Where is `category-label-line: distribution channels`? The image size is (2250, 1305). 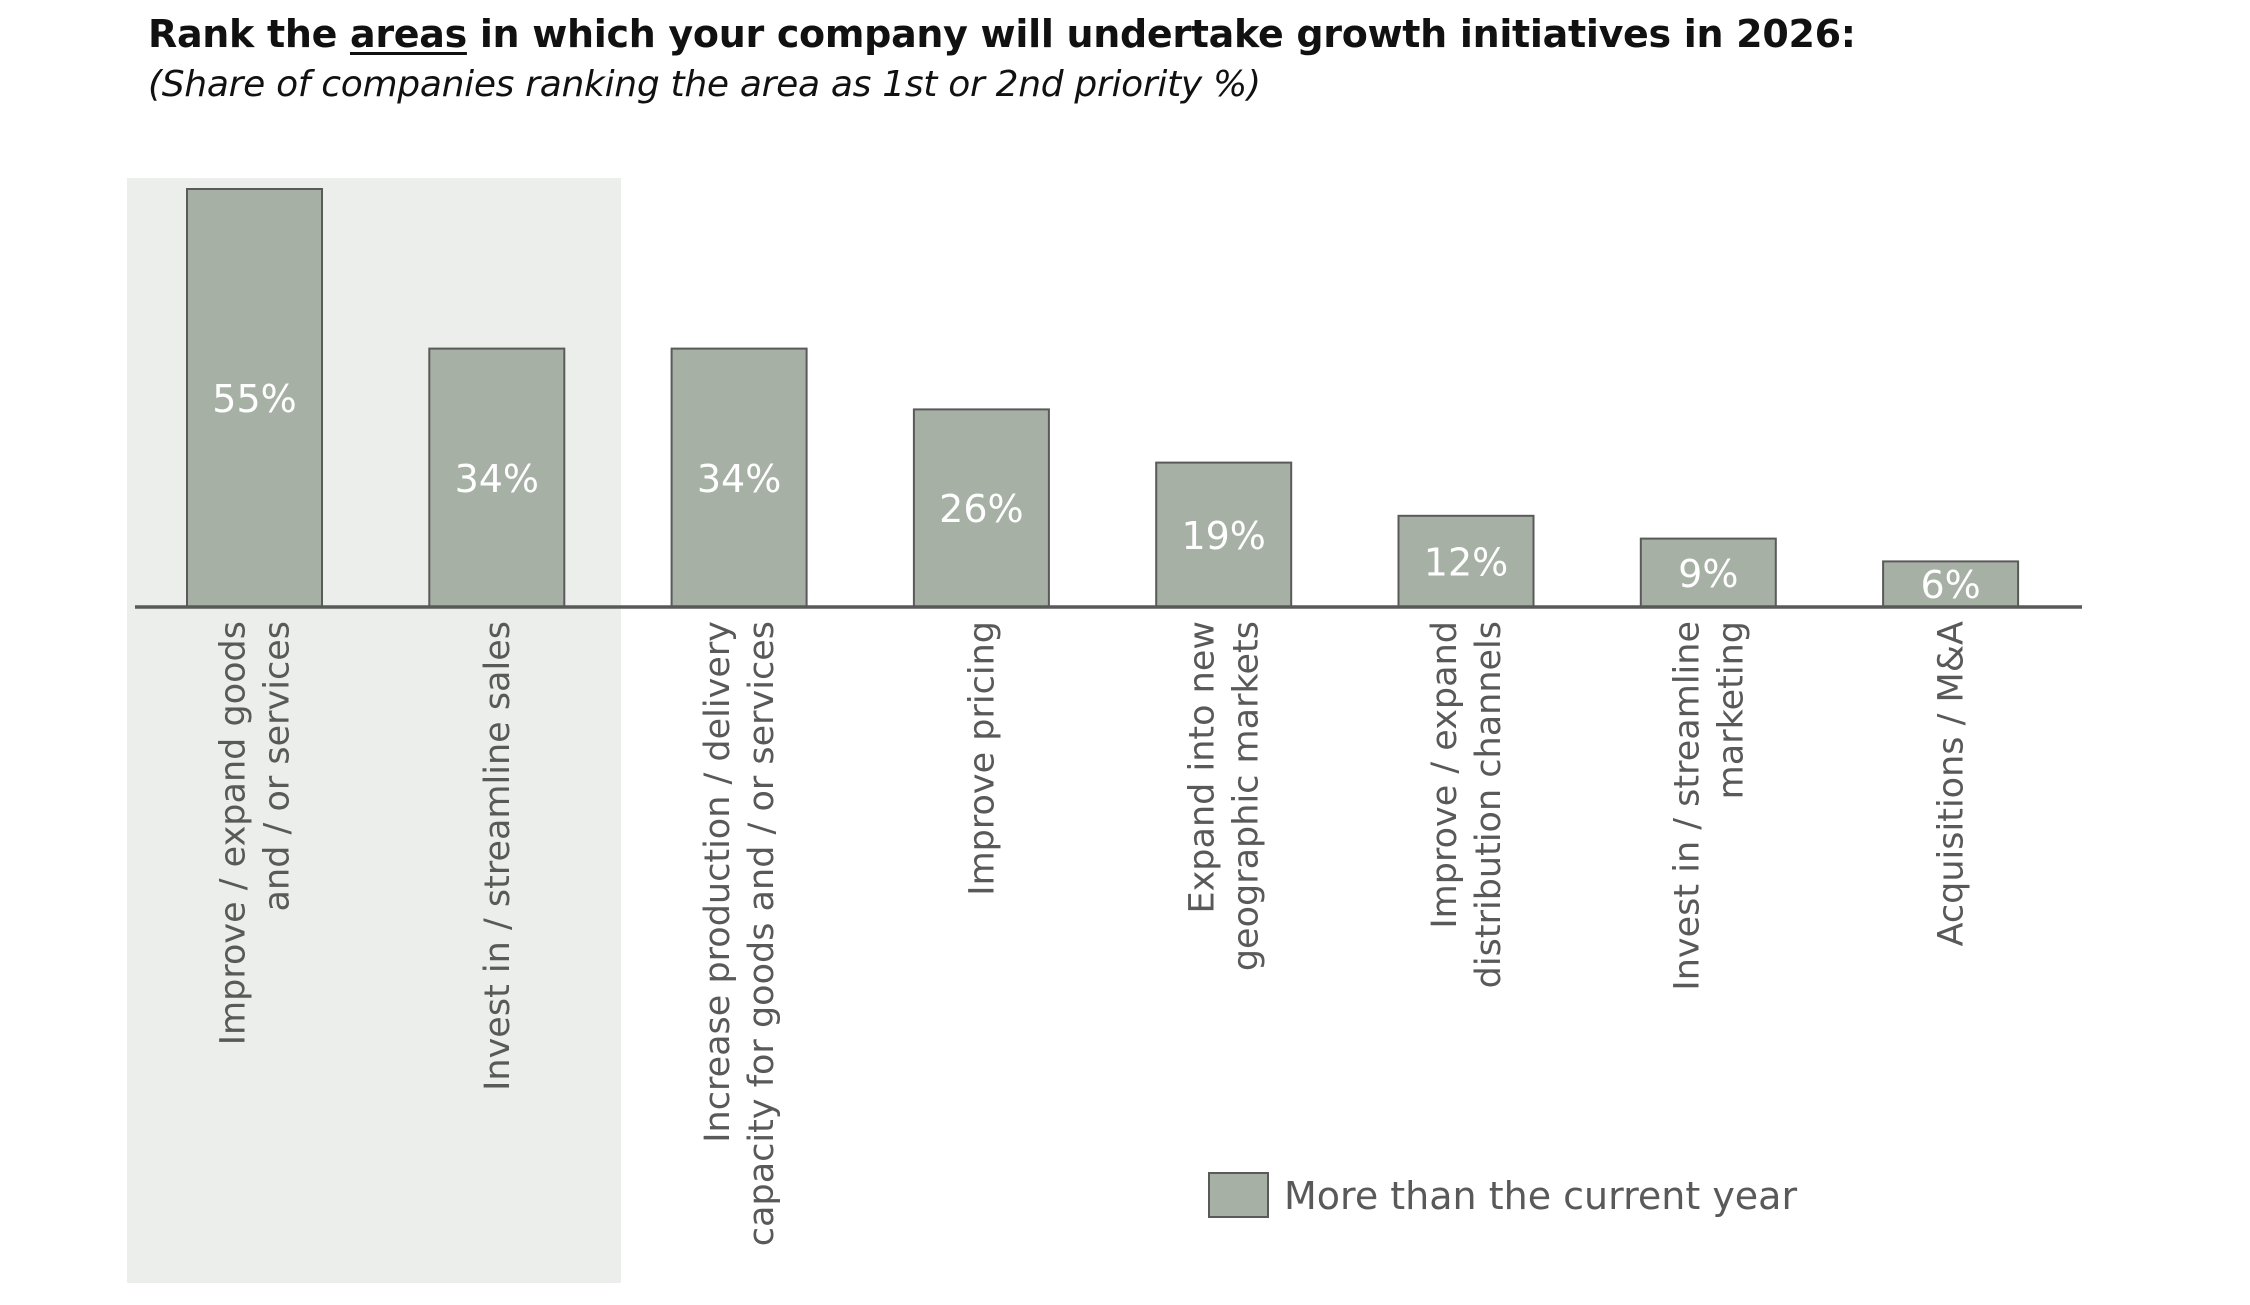
category-label-line: distribution channels is located at coordinates (1489, 804).